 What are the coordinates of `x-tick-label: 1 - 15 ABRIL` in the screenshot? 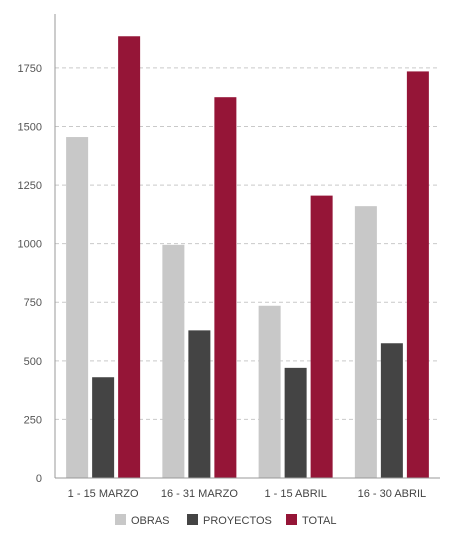 It's located at (295, 494).